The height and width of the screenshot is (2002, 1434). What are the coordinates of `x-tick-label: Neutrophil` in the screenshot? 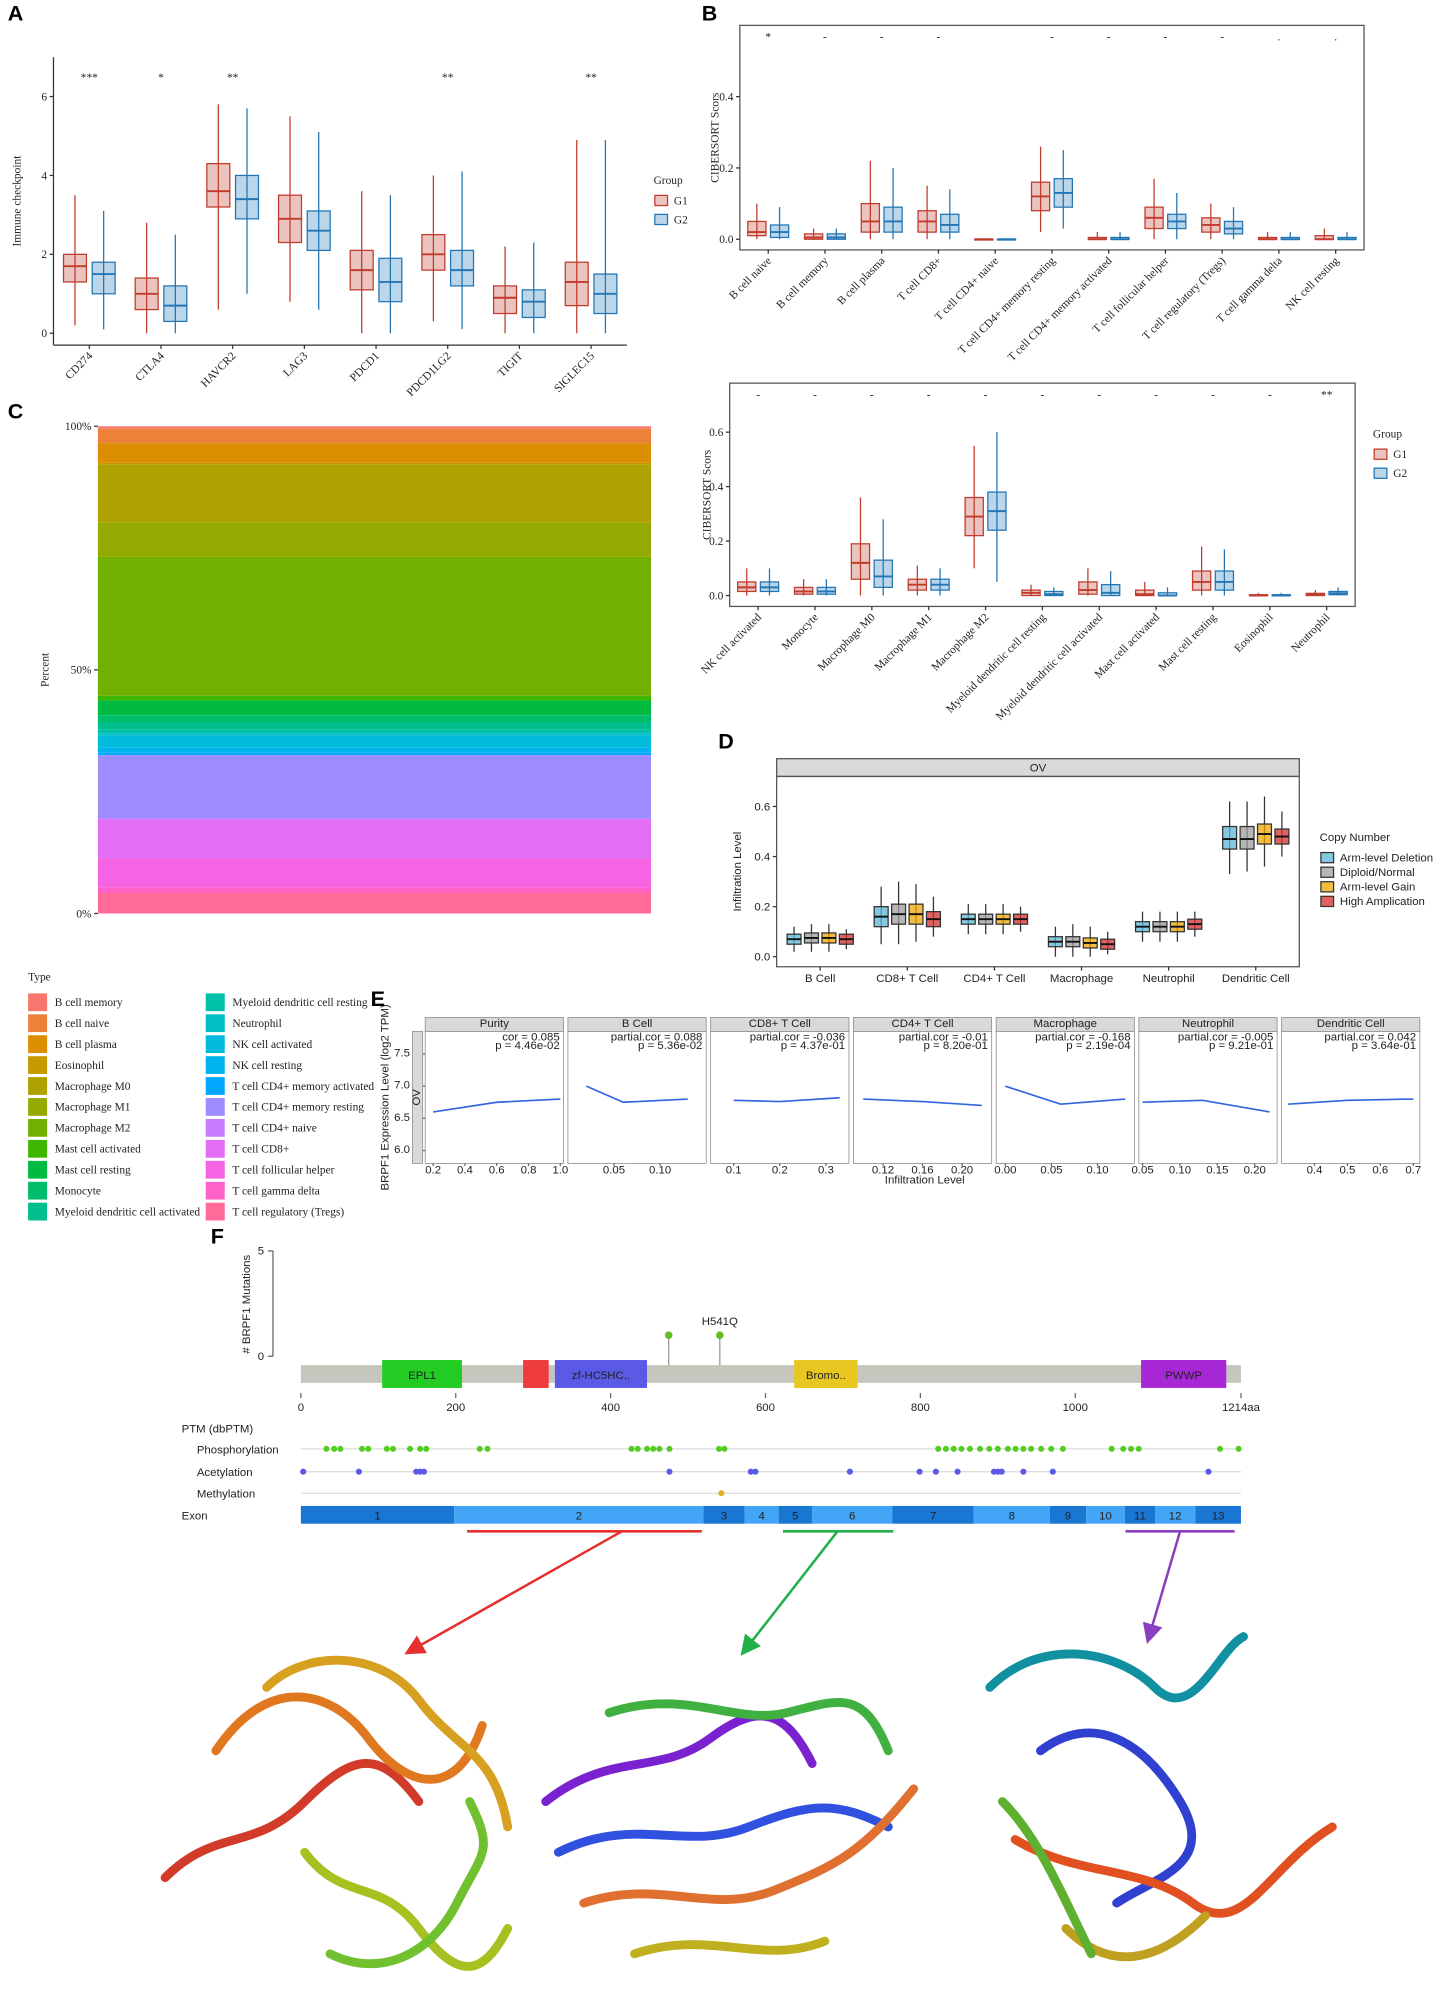 It's located at (1169, 979).